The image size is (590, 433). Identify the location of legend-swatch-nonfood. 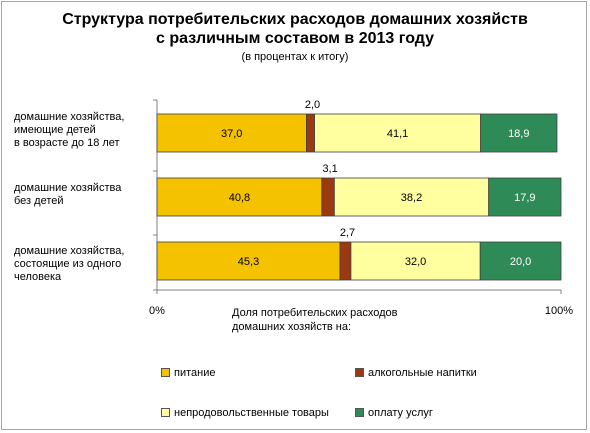
(165, 412).